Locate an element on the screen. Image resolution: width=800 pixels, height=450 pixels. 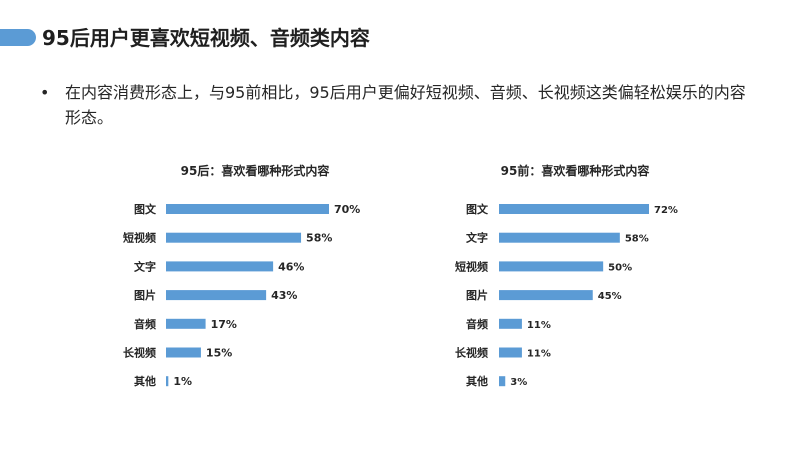
chart-title: 95后：喜欢看哪种形式内容 is located at coordinates (255, 170).